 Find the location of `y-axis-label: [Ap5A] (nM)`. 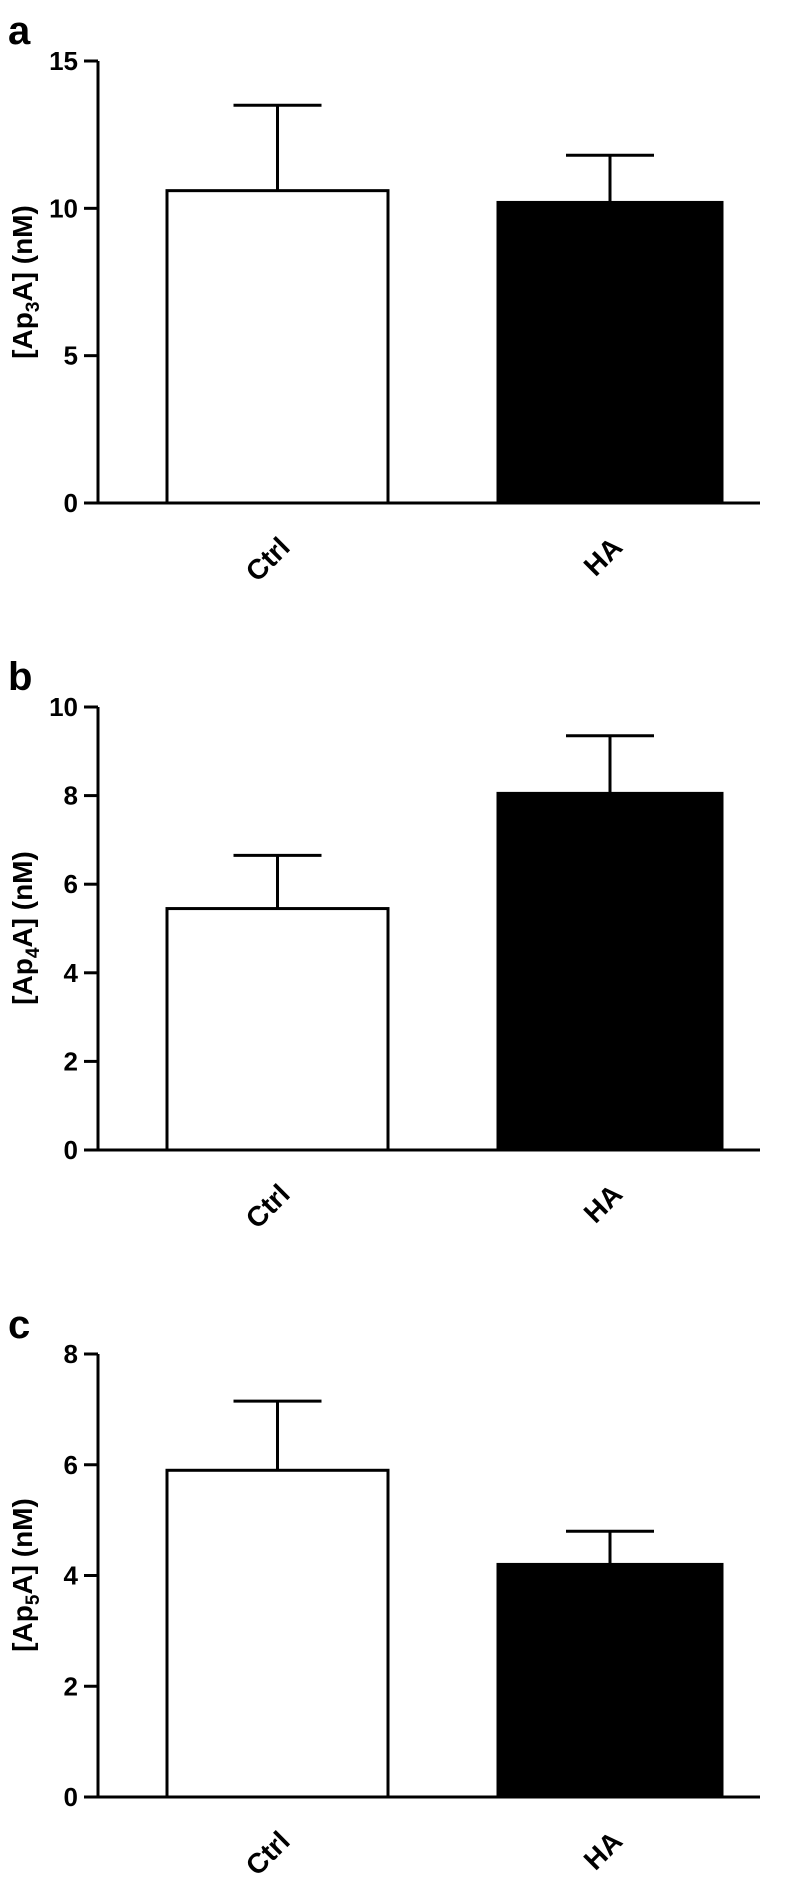

y-axis-label: [Ap5A] (nM) is located at coordinates (25, 1575).